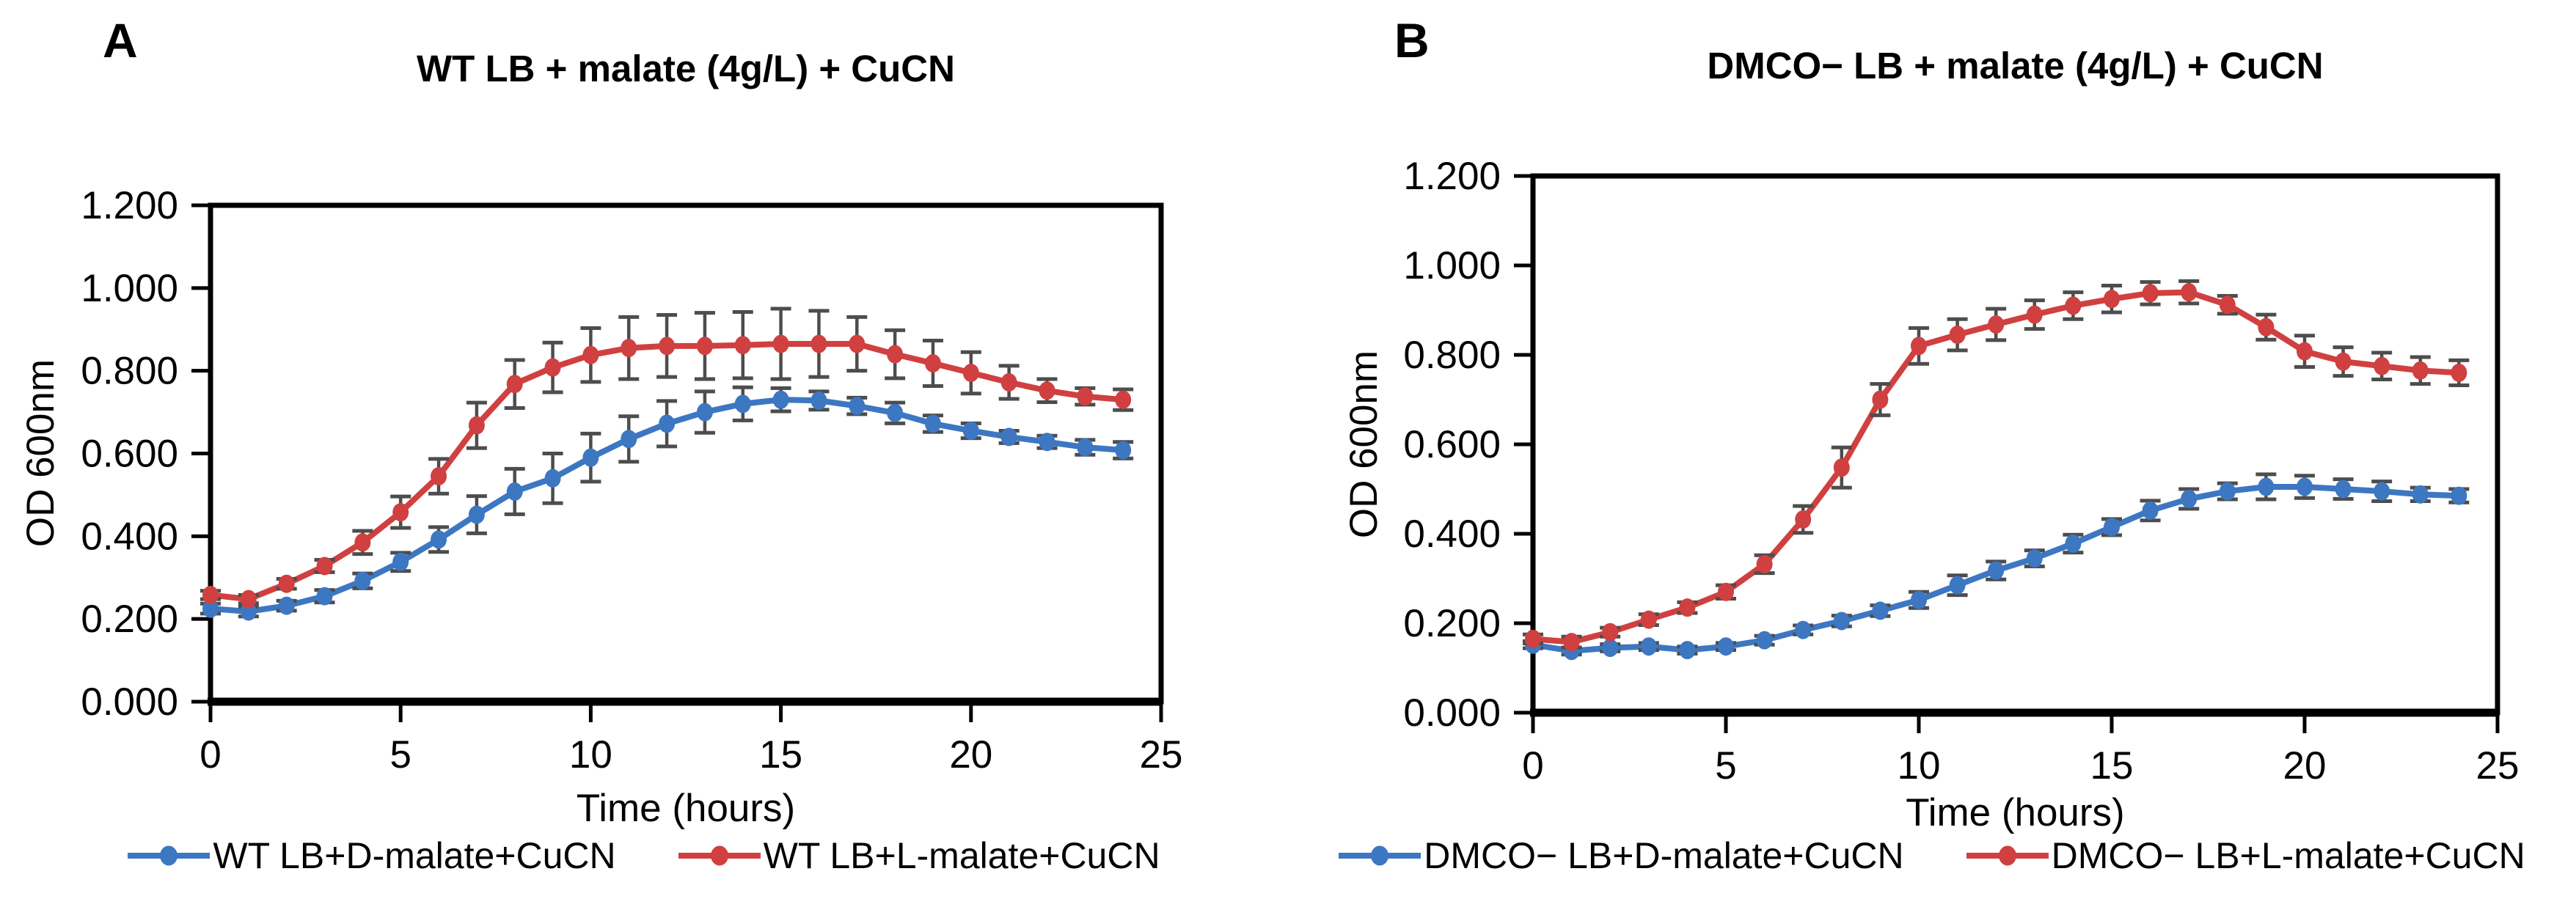  Describe the element at coordinates (590, 754) in the screenshot. I see `x-tick-label: 10` at that location.